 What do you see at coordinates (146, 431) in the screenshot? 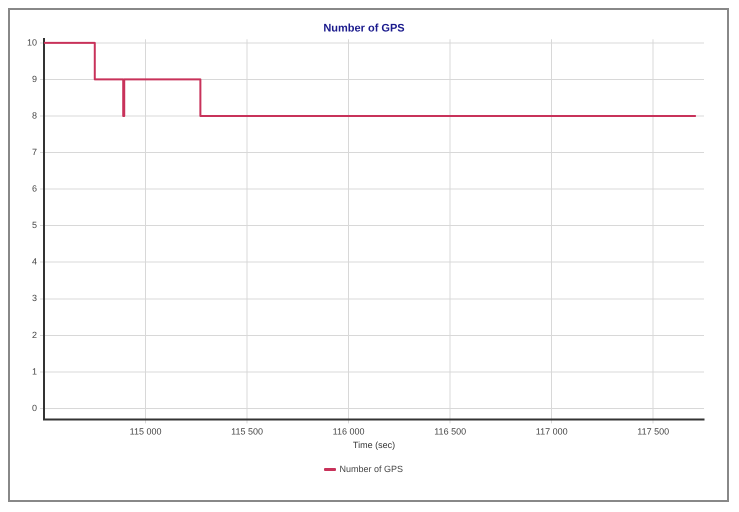
I see `x-tick-label: 115 000` at bounding box center [146, 431].